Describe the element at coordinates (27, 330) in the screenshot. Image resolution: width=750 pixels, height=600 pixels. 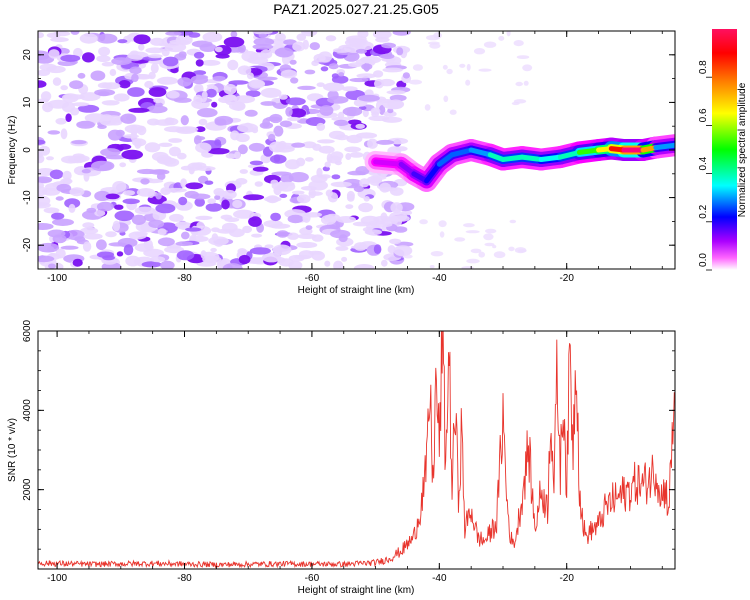
I see `y-tick-label: 6000` at that location.